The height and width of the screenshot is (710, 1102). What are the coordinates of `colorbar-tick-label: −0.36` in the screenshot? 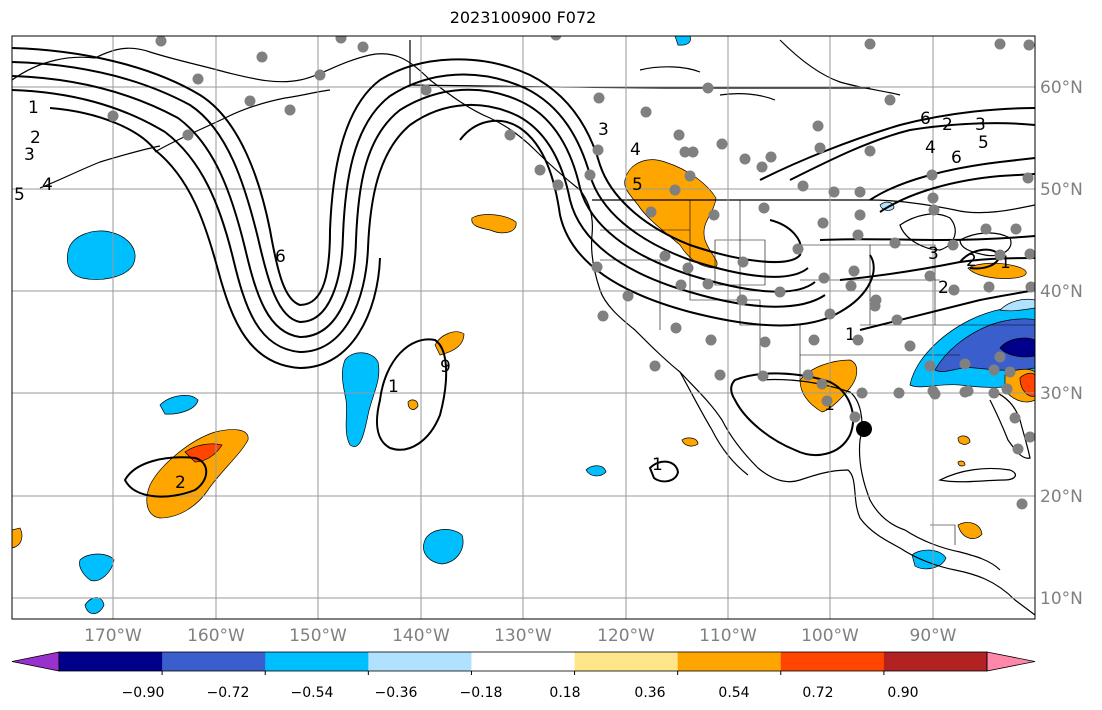 It's located at (396, 693).